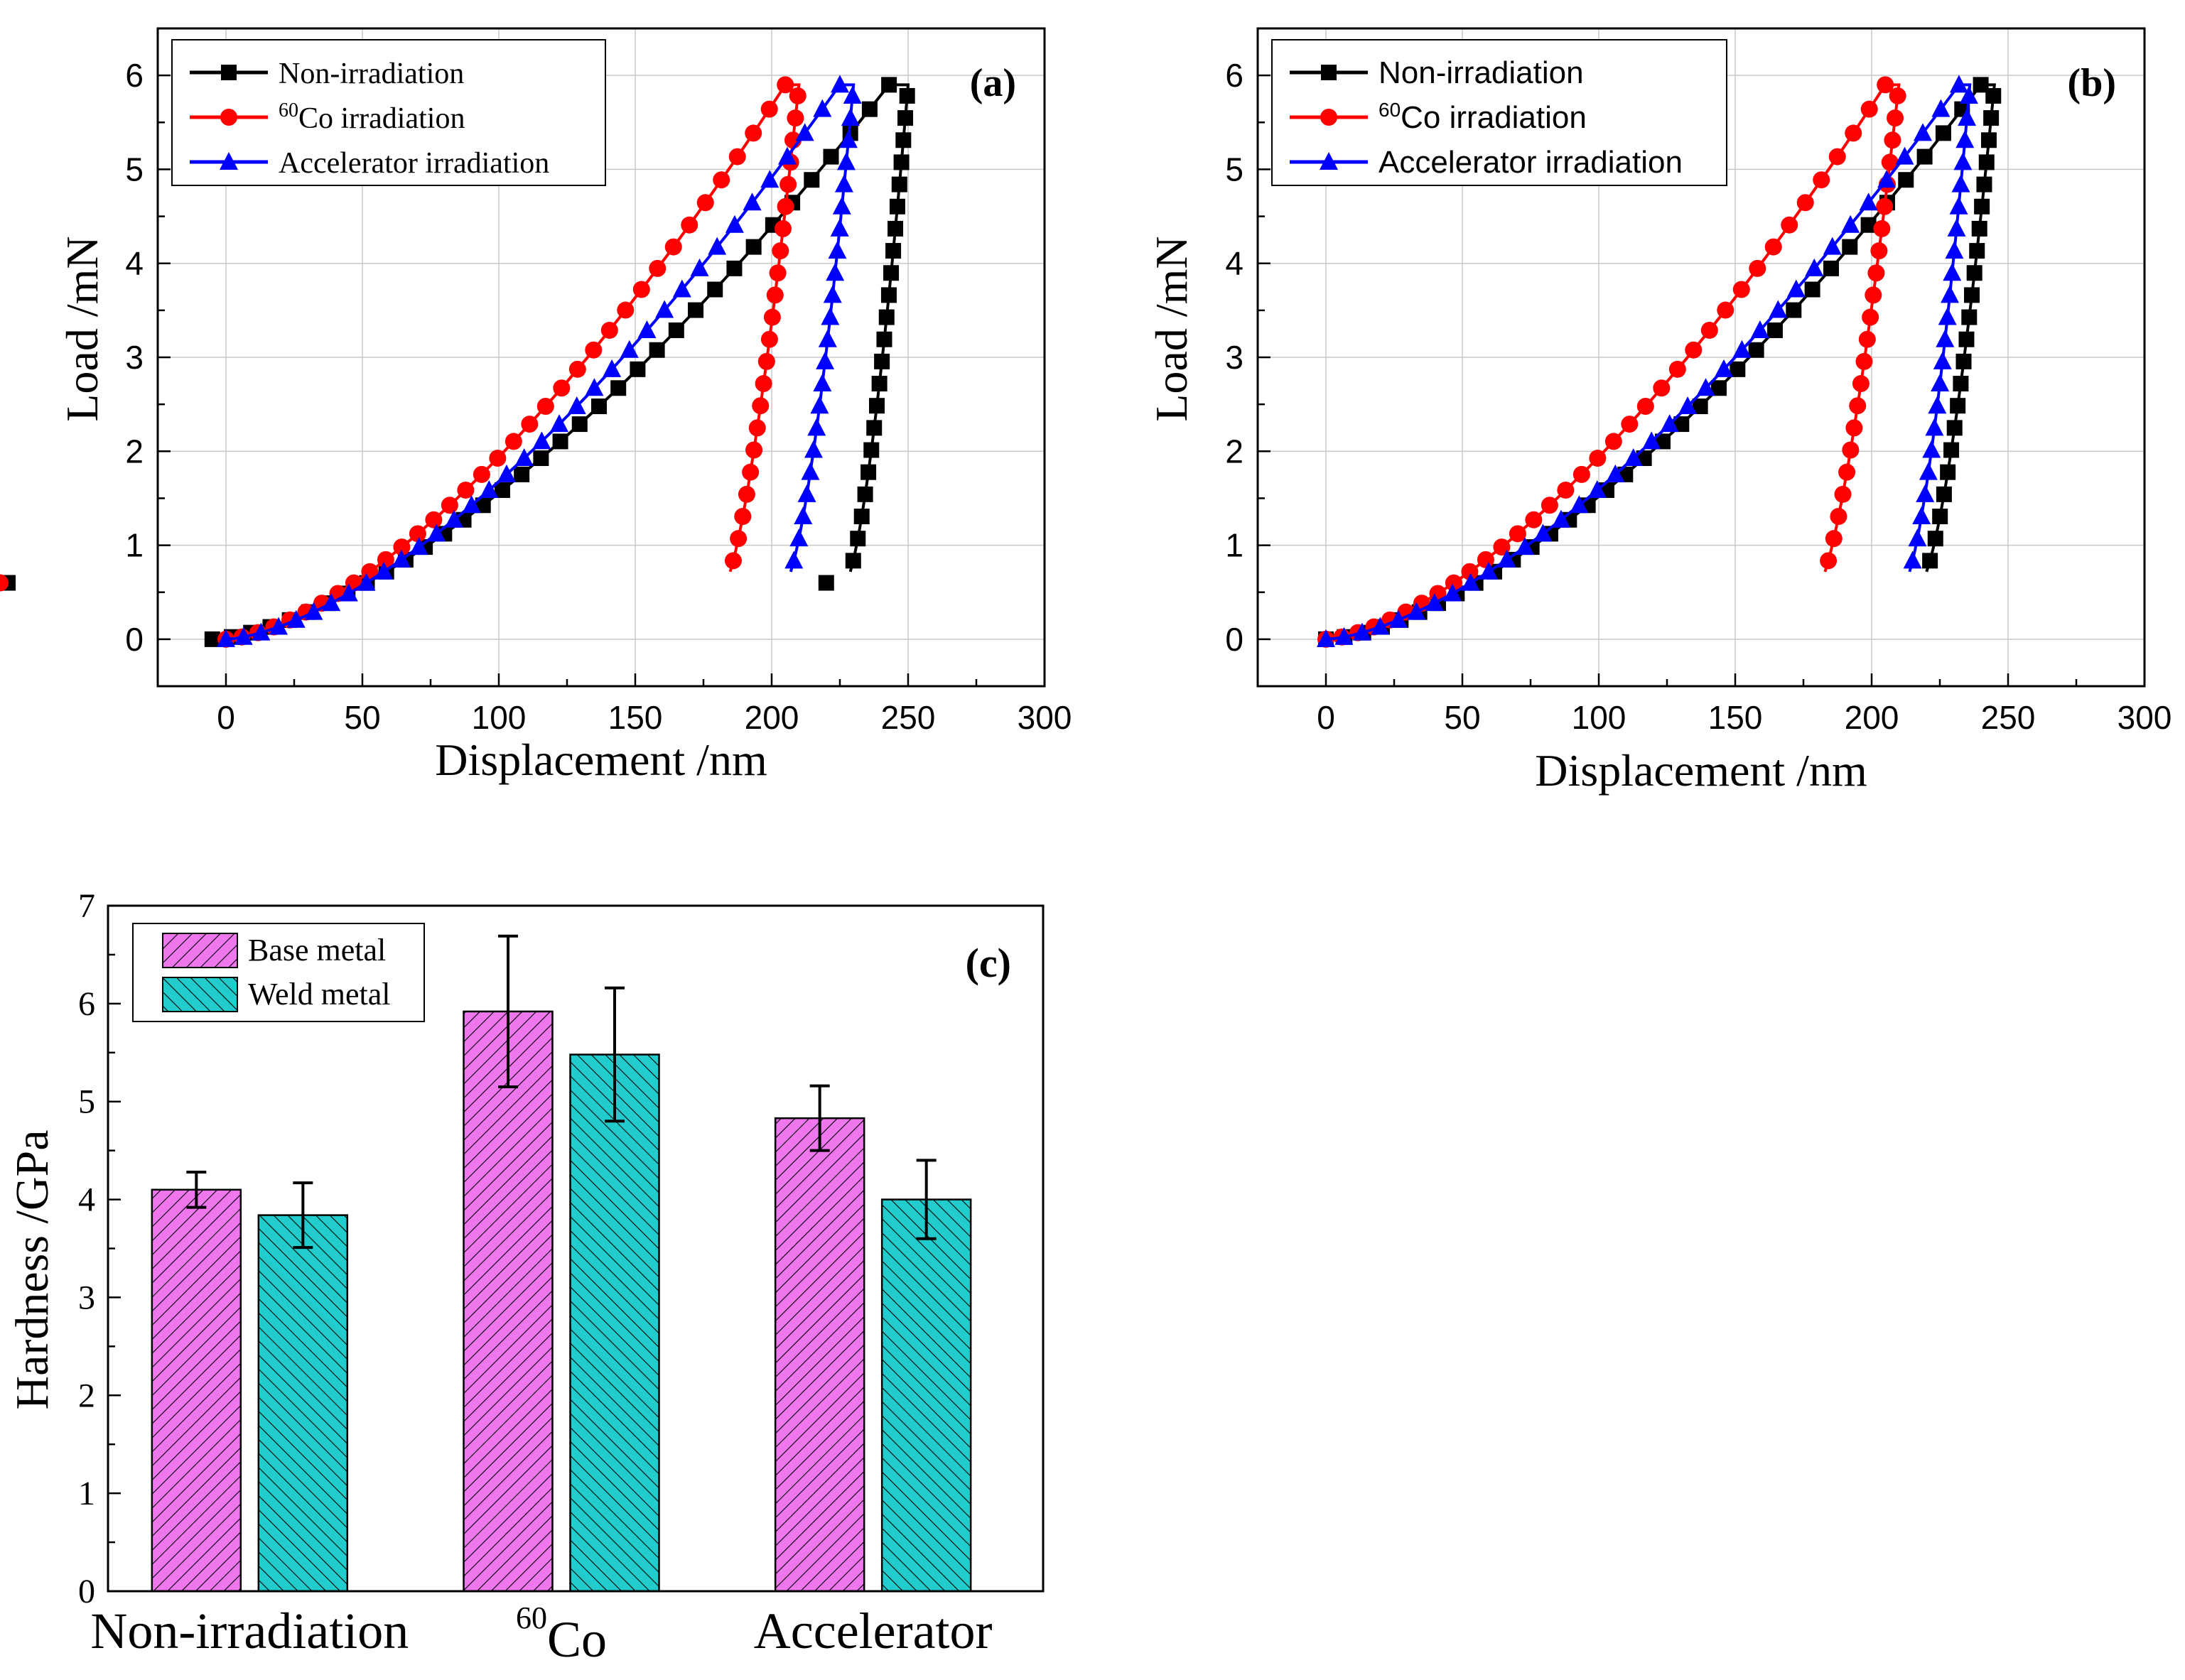 The width and height of the screenshot is (2185, 1680). What do you see at coordinates (1234, 170) in the screenshot?
I see `y-tick-label: 5` at bounding box center [1234, 170].